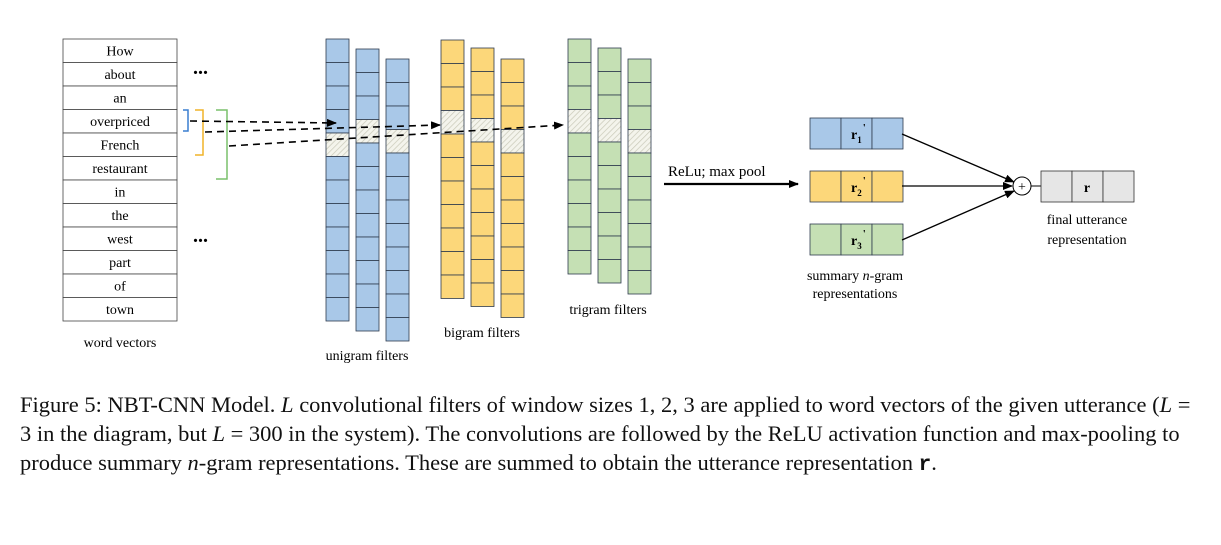 This screenshot has height=545, width=1221. Describe the element at coordinates (199, 132) in the screenshot. I see `bracket-bigram` at that location.